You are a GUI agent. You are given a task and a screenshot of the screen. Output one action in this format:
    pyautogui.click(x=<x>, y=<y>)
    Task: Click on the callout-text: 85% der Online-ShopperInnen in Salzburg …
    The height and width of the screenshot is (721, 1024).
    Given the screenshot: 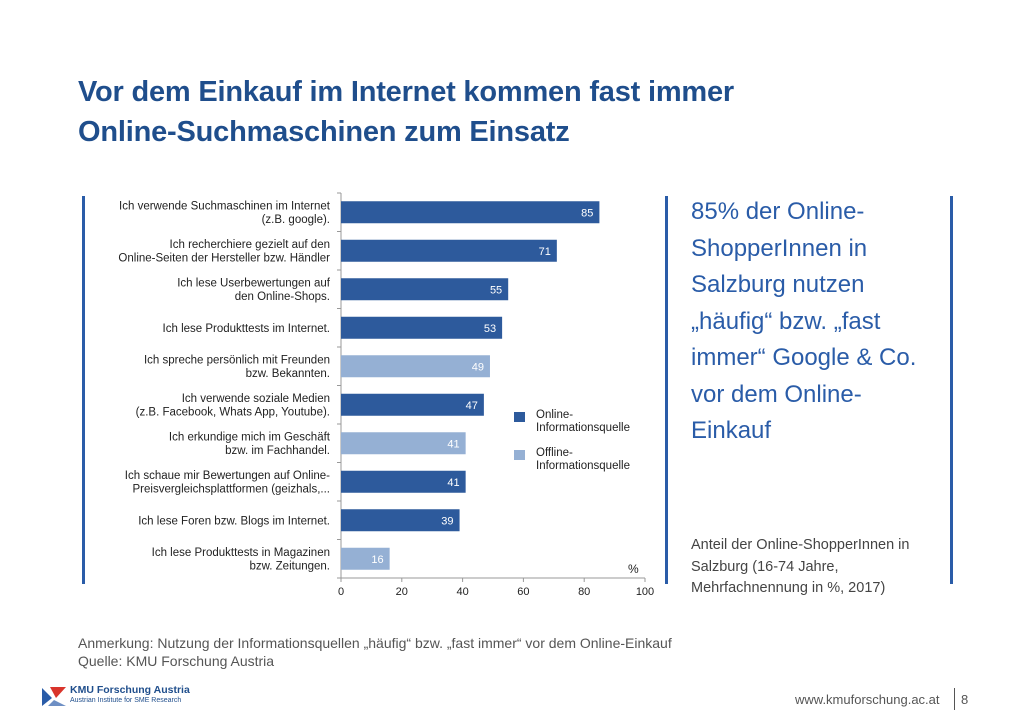 What is the action you would take?
    pyautogui.click(x=804, y=321)
    